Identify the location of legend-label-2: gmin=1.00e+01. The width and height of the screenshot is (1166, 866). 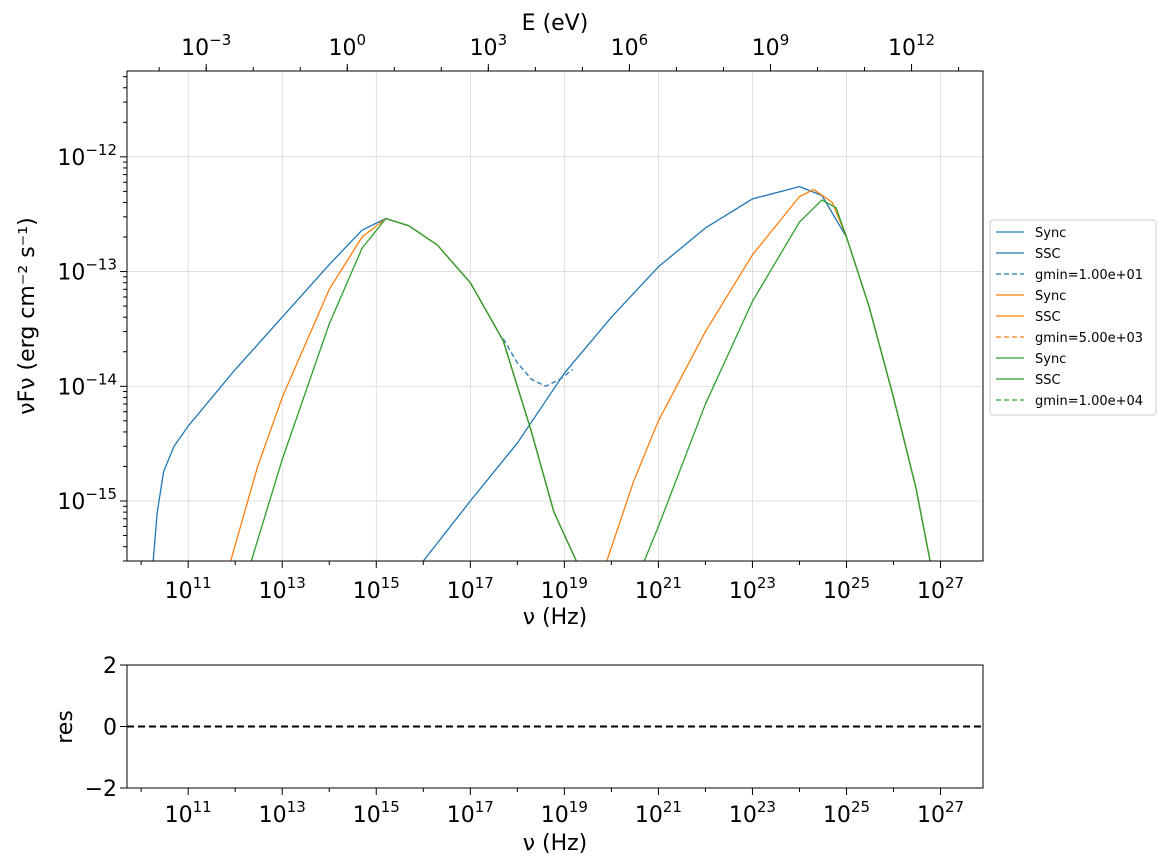
(1089, 275).